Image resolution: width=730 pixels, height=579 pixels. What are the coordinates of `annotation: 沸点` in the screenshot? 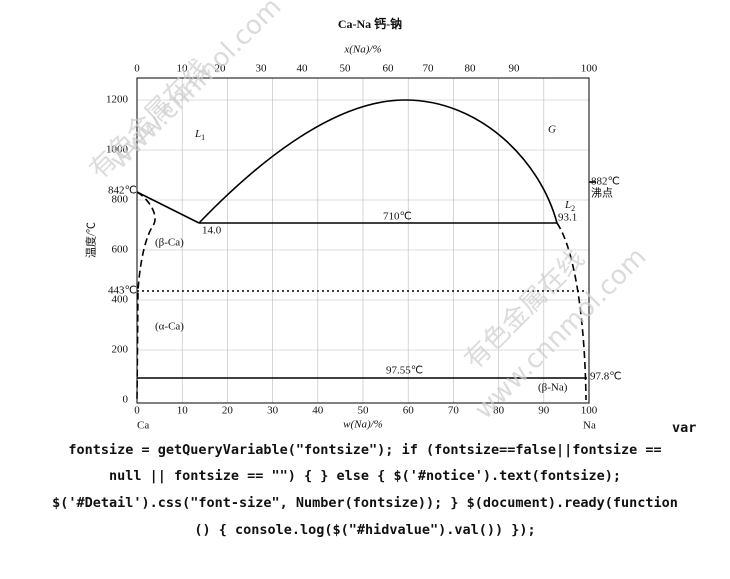 It's located at (602, 193).